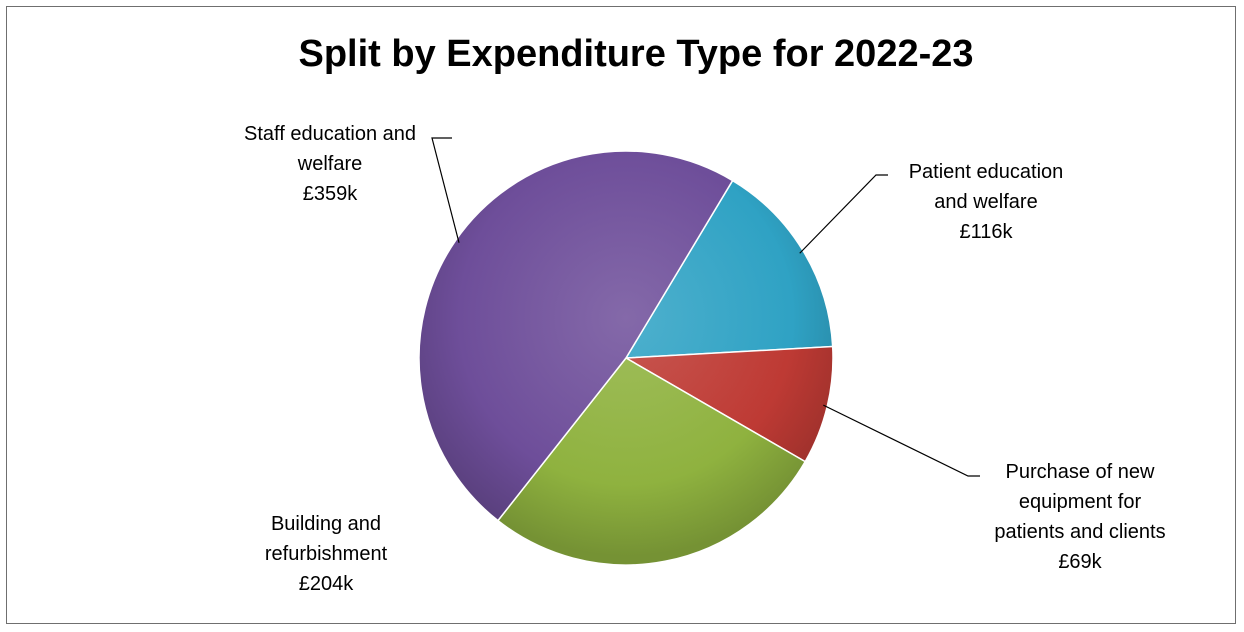 The width and height of the screenshot is (1244, 632). What do you see at coordinates (1080, 562) in the screenshot?
I see `slice-value-label: £69k` at bounding box center [1080, 562].